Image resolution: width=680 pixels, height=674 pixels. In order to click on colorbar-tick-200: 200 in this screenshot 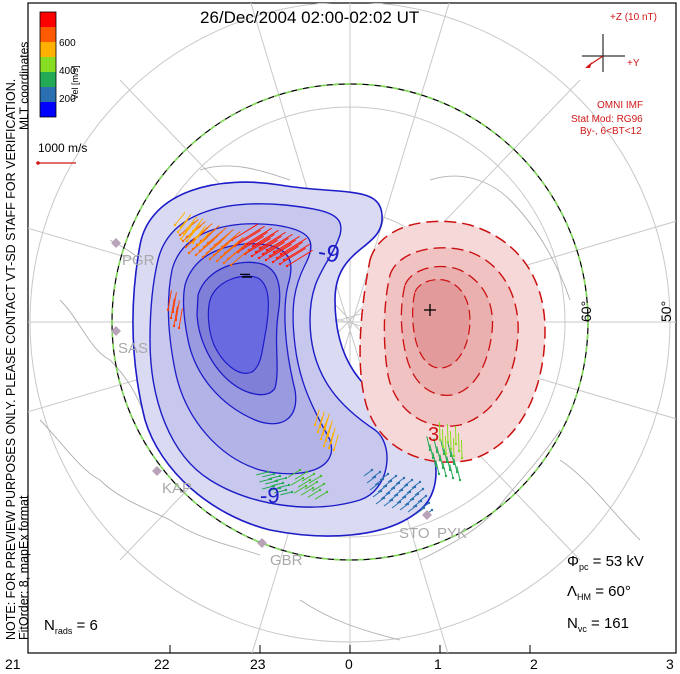, I will do `click(67, 99)`.